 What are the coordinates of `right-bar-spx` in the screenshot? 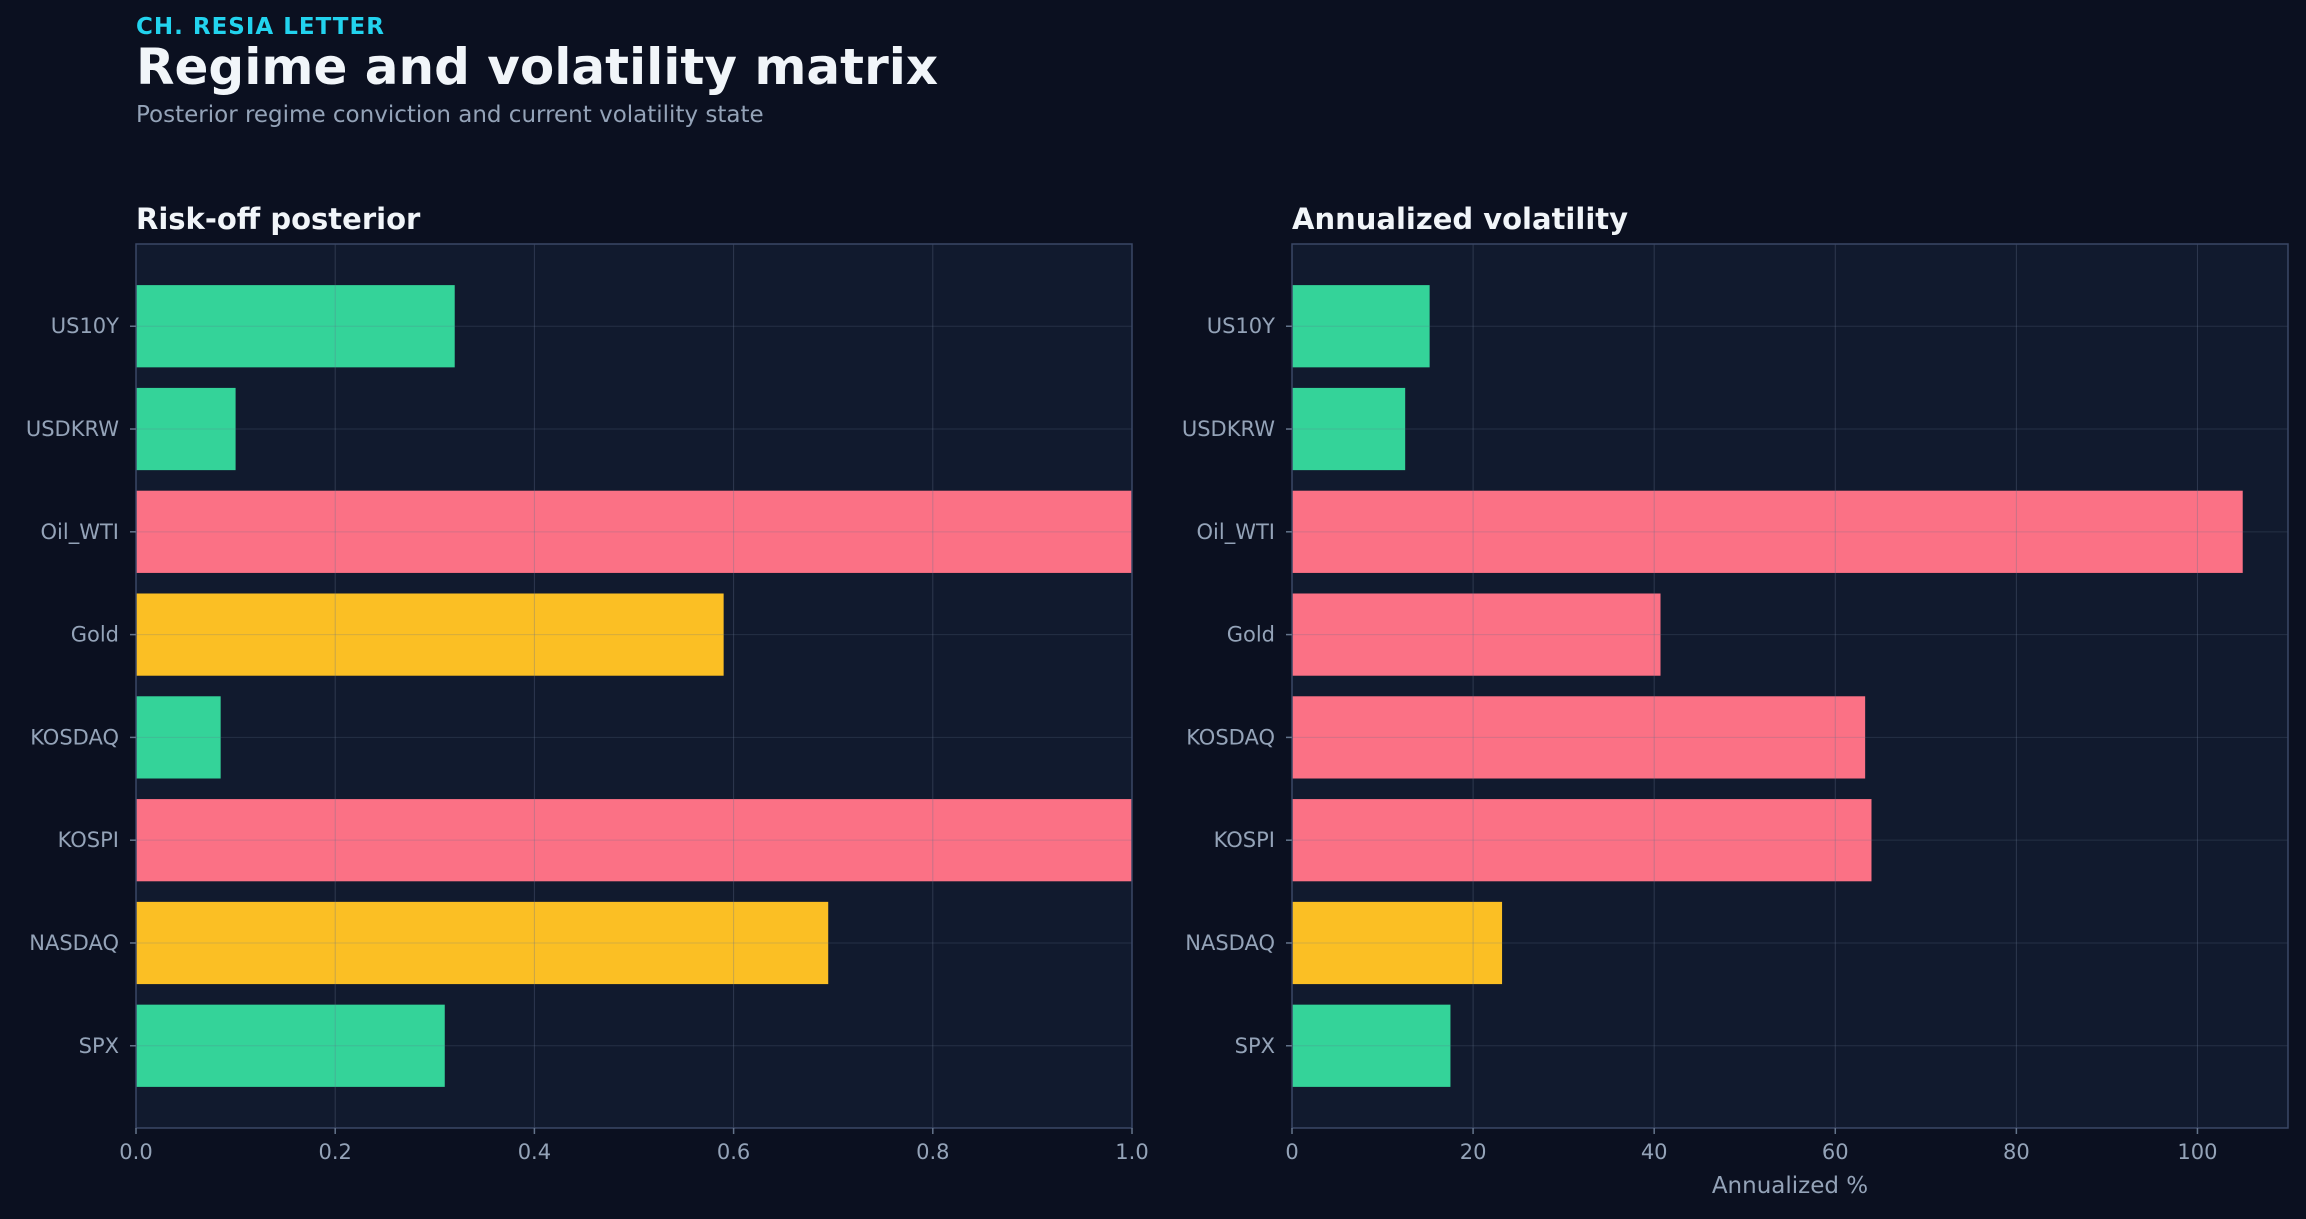 It's located at (1371, 1045).